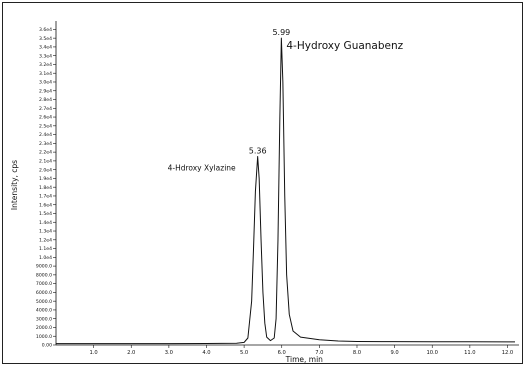  Describe the element at coordinates (45, 144) in the screenshot. I see `y-tick-label: 2.3e4` at that location.